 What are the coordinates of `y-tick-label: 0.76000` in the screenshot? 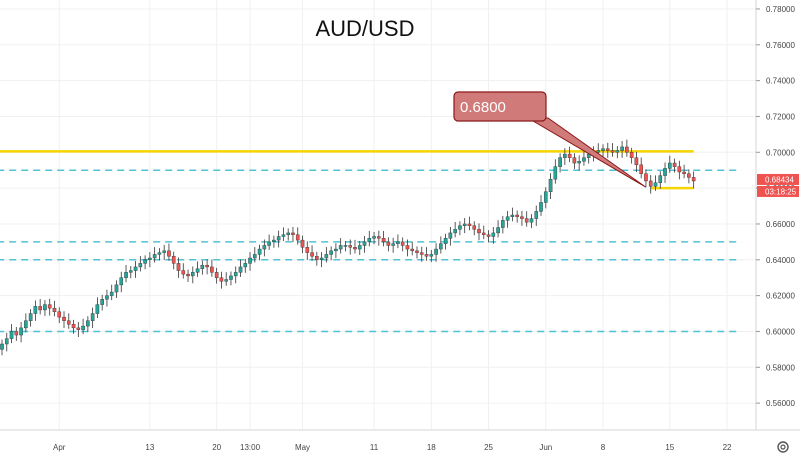 It's located at (780, 45).